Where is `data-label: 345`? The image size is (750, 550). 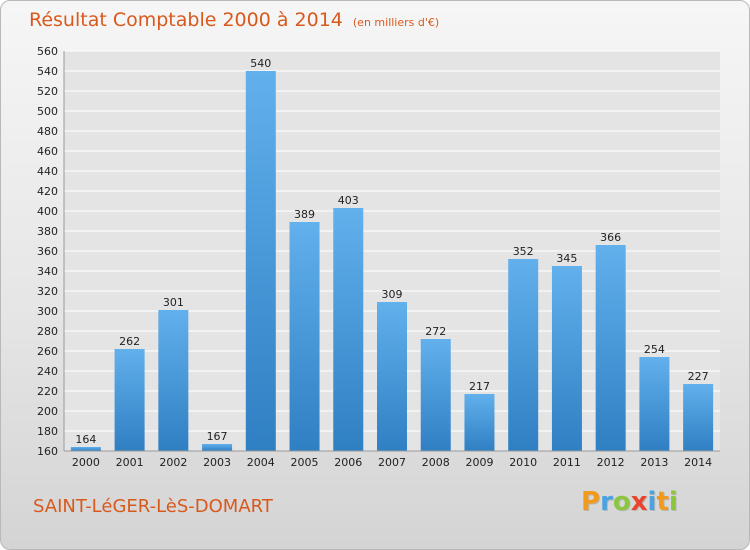
data-label: 345 is located at coordinates (566, 258).